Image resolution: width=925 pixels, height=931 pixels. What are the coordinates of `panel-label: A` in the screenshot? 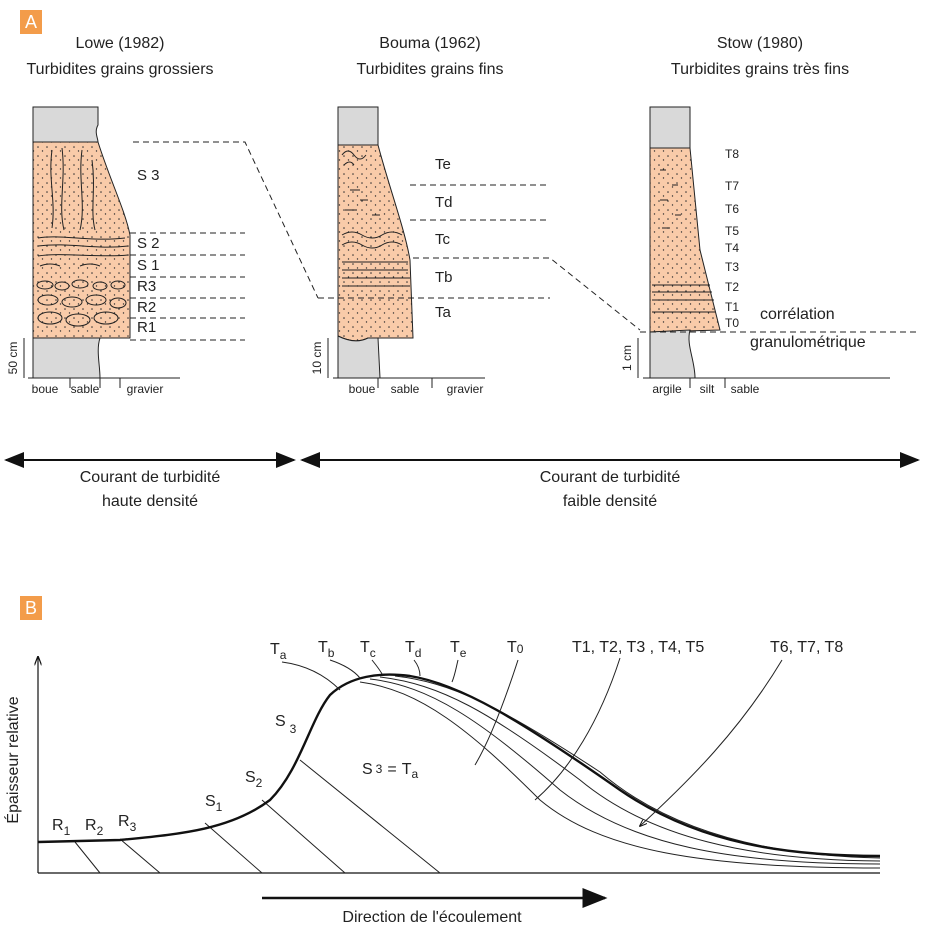 It's located at (31, 22).